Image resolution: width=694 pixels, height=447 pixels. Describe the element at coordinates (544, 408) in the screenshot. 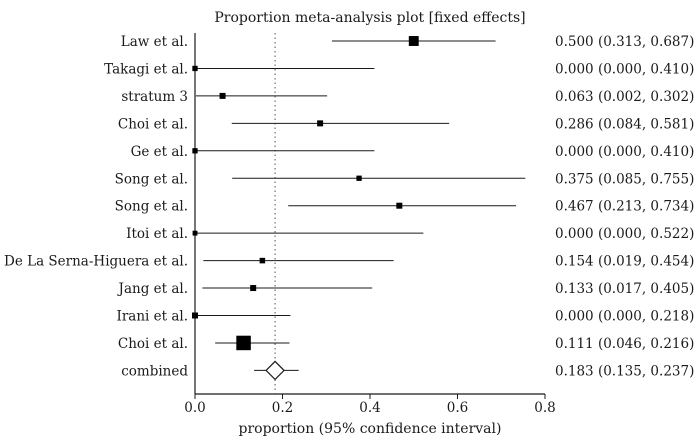

I see `x-tick-label: 0.8` at that location.